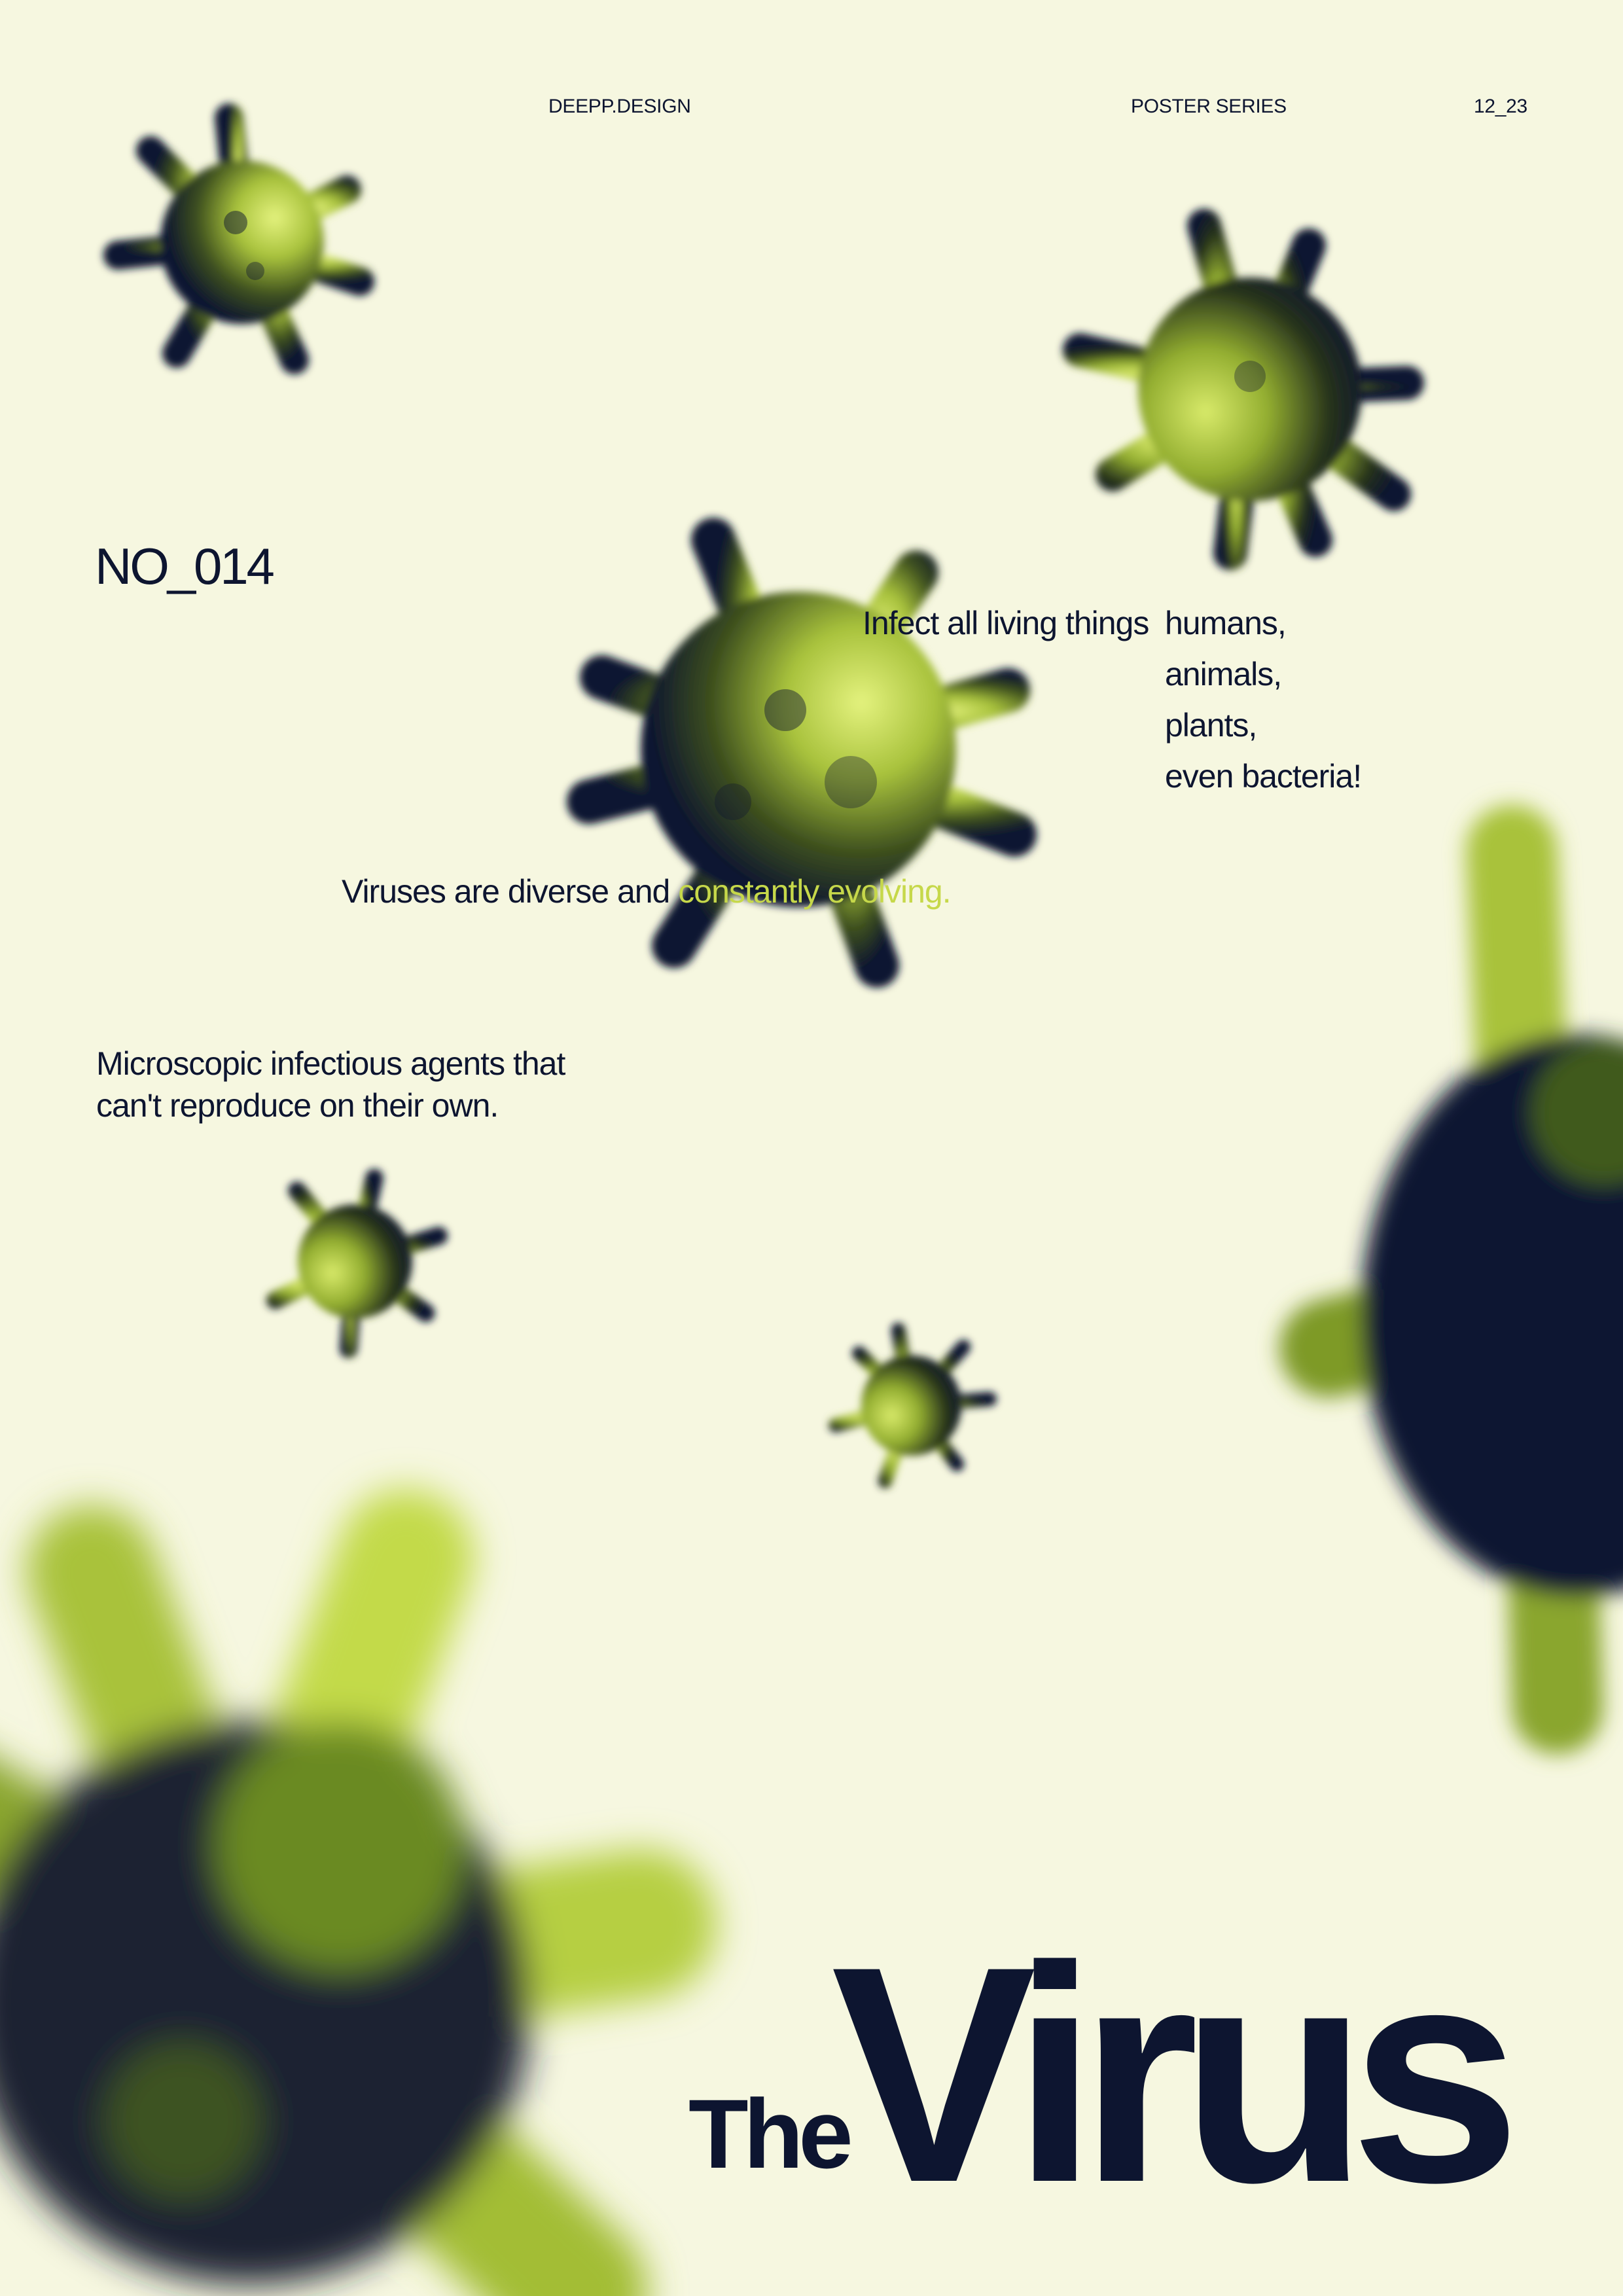  Describe the element at coordinates (357, 1263) in the screenshot. I see `virus-illustration-small-left` at that location.